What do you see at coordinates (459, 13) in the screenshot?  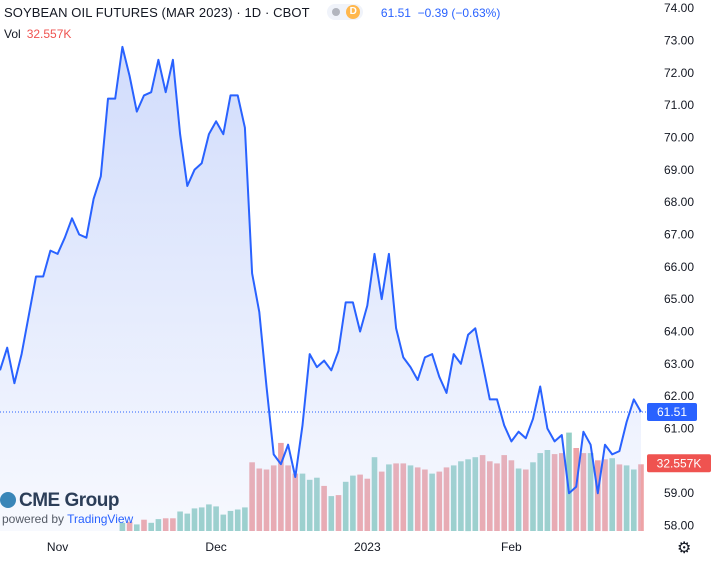 I see `price-change: −0.39 (−0.63%)` at bounding box center [459, 13].